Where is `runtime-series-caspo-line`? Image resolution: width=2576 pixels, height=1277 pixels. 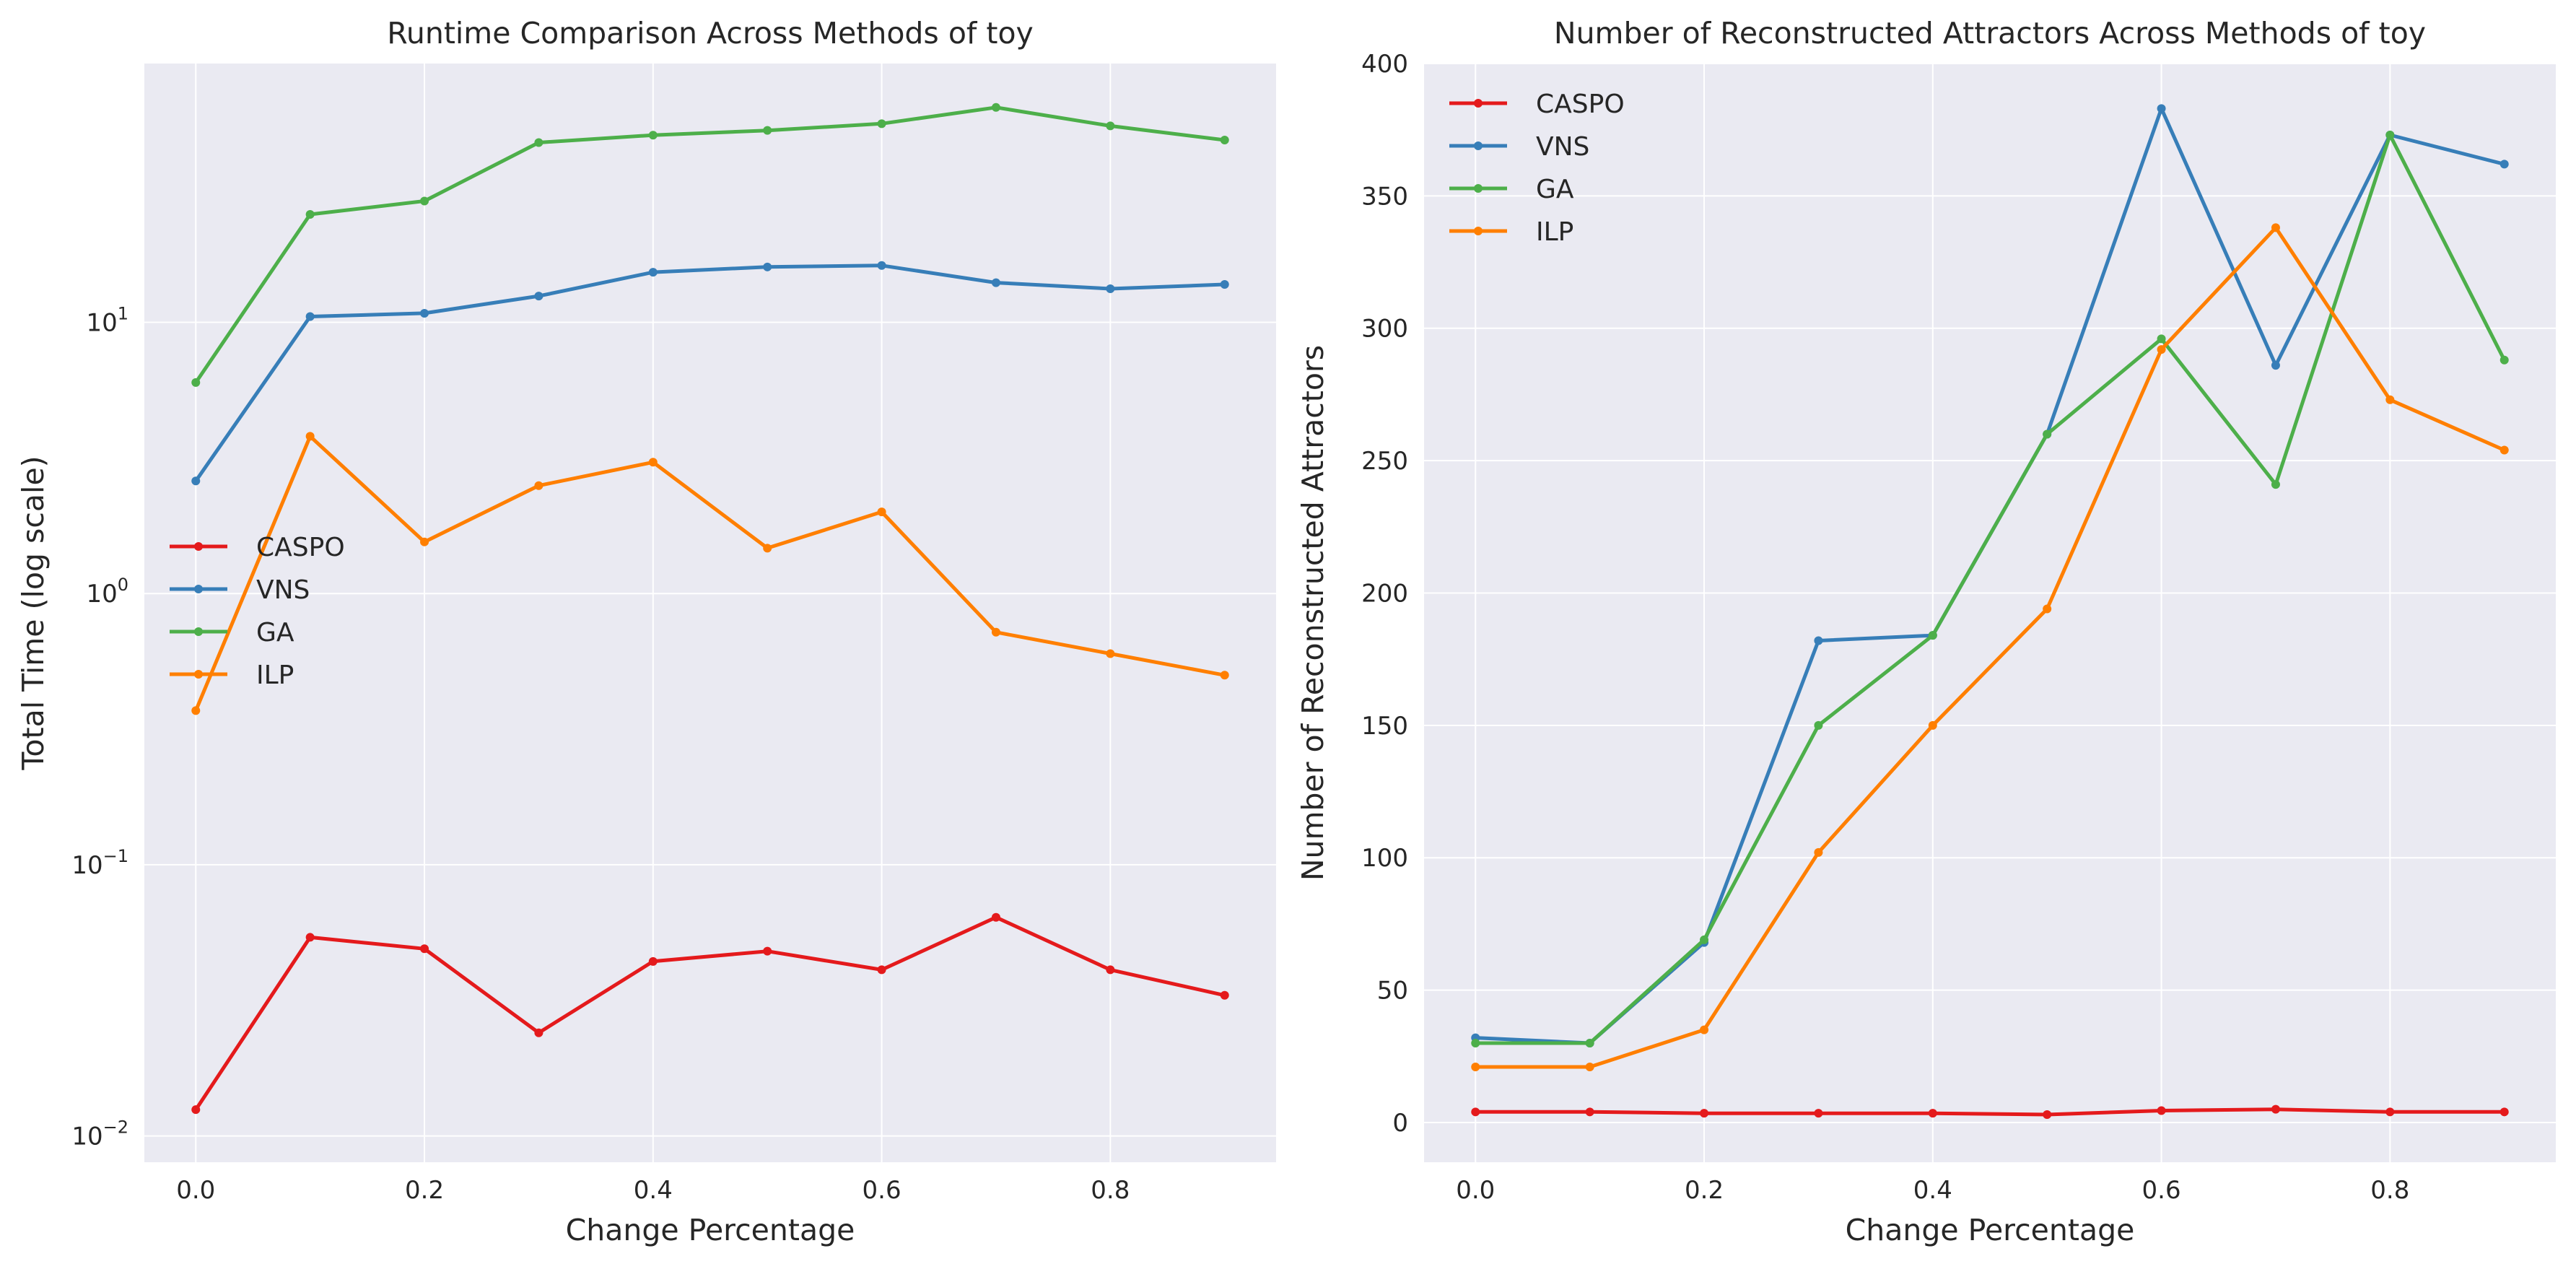 runtime-series-caspo-line is located at coordinates (710, 1013).